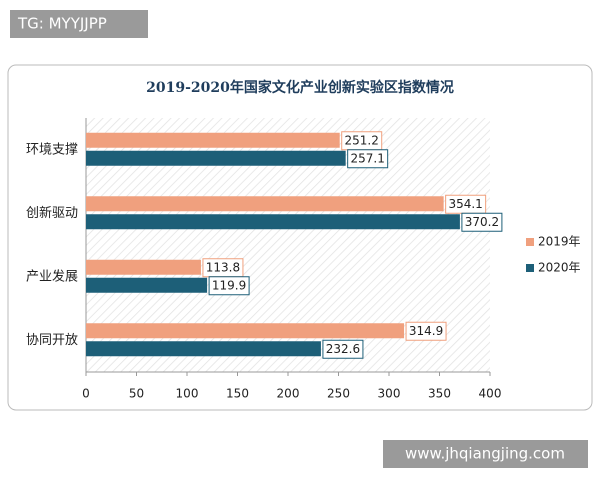 This screenshot has height=484, width=600. I want to click on legend-label: 2020年, so click(559, 268).